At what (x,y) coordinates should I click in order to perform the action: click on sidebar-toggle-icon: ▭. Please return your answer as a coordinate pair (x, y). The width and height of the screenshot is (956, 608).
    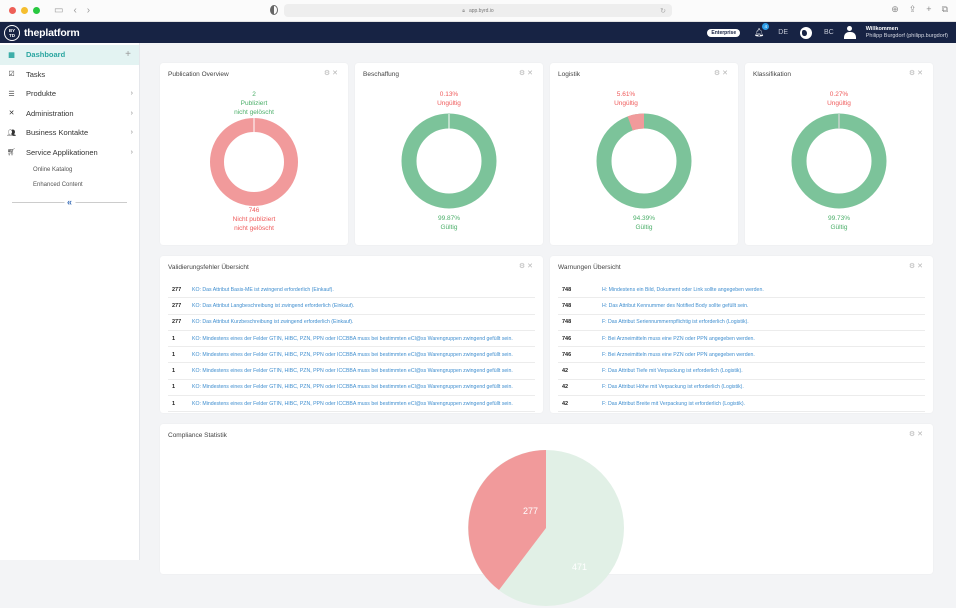
    Looking at the image, I should click on (59, 10).